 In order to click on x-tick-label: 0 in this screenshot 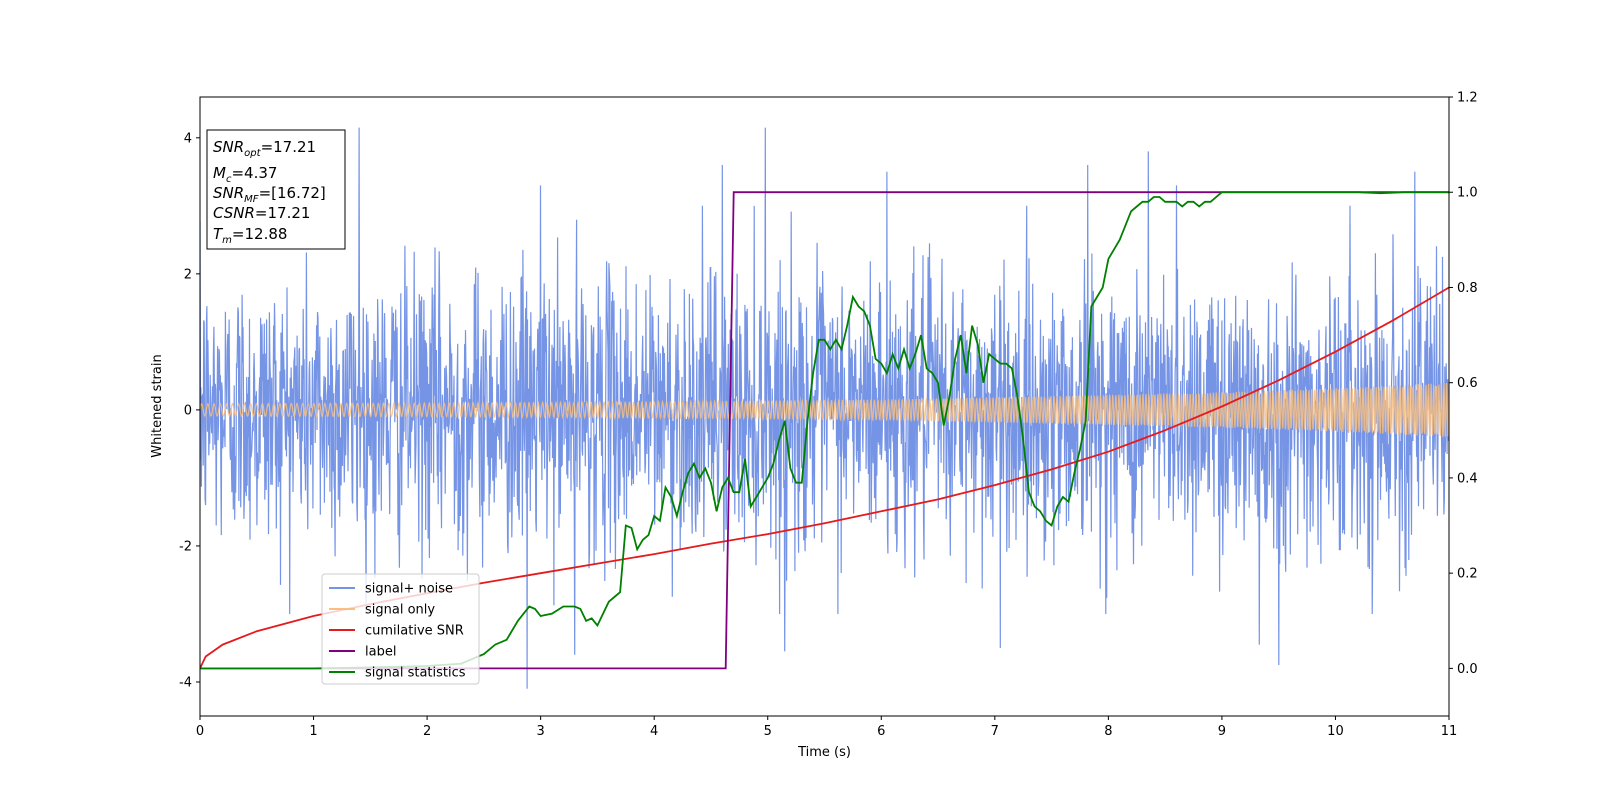, I will do `click(200, 731)`.